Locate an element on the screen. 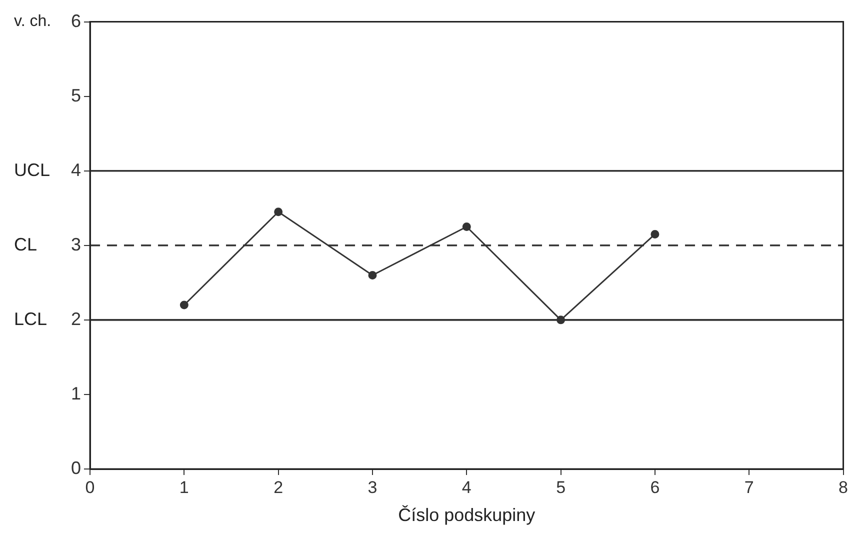 The width and height of the screenshot is (859, 539). x-tick-label: 0 is located at coordinates (90, 487).